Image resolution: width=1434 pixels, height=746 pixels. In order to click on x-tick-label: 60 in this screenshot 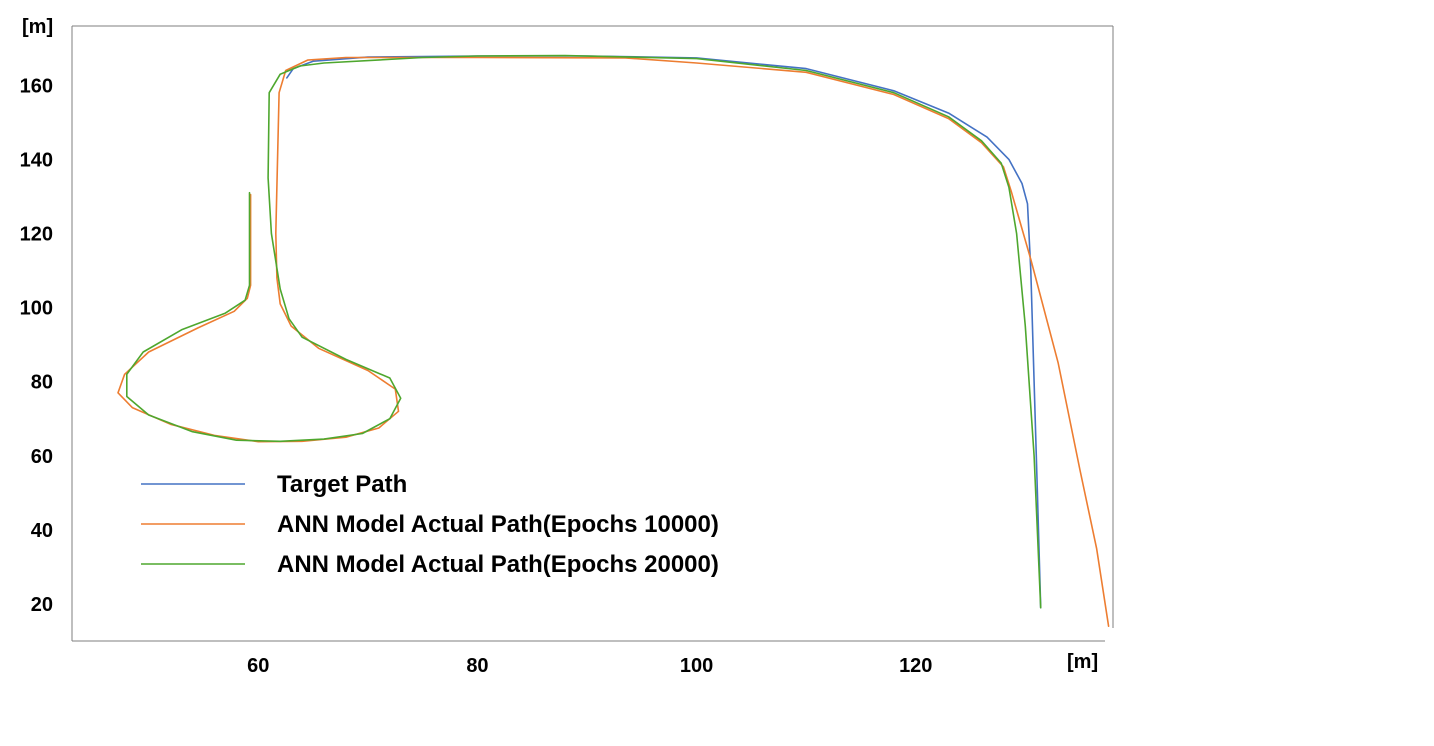, I will do `click(258, 666)`.